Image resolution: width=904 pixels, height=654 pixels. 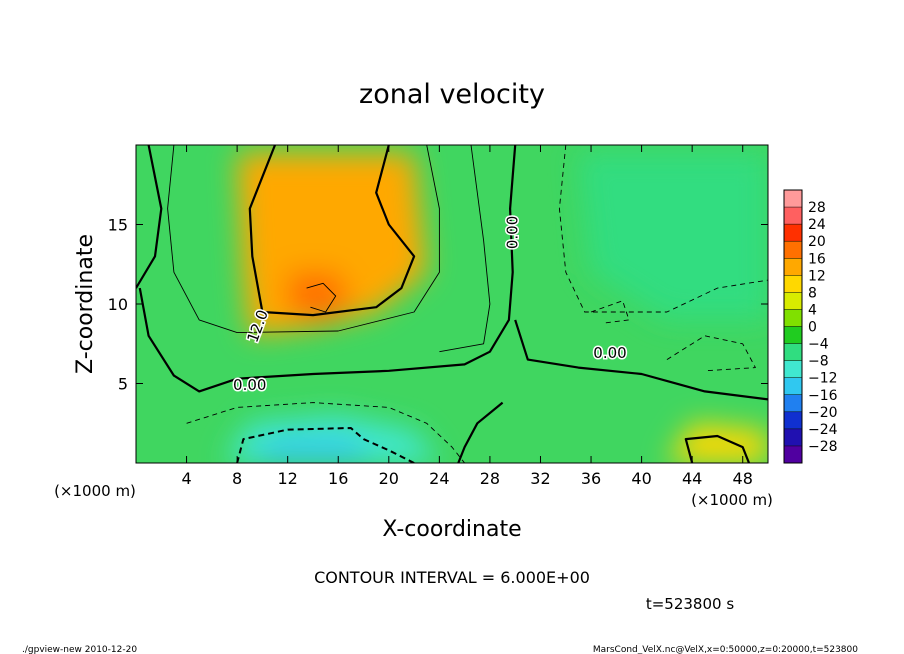 What do you see at coordinates (591, 478) in the screenshot?
I see `x-tick-label-36: 36` at bounding box center [591, 478].